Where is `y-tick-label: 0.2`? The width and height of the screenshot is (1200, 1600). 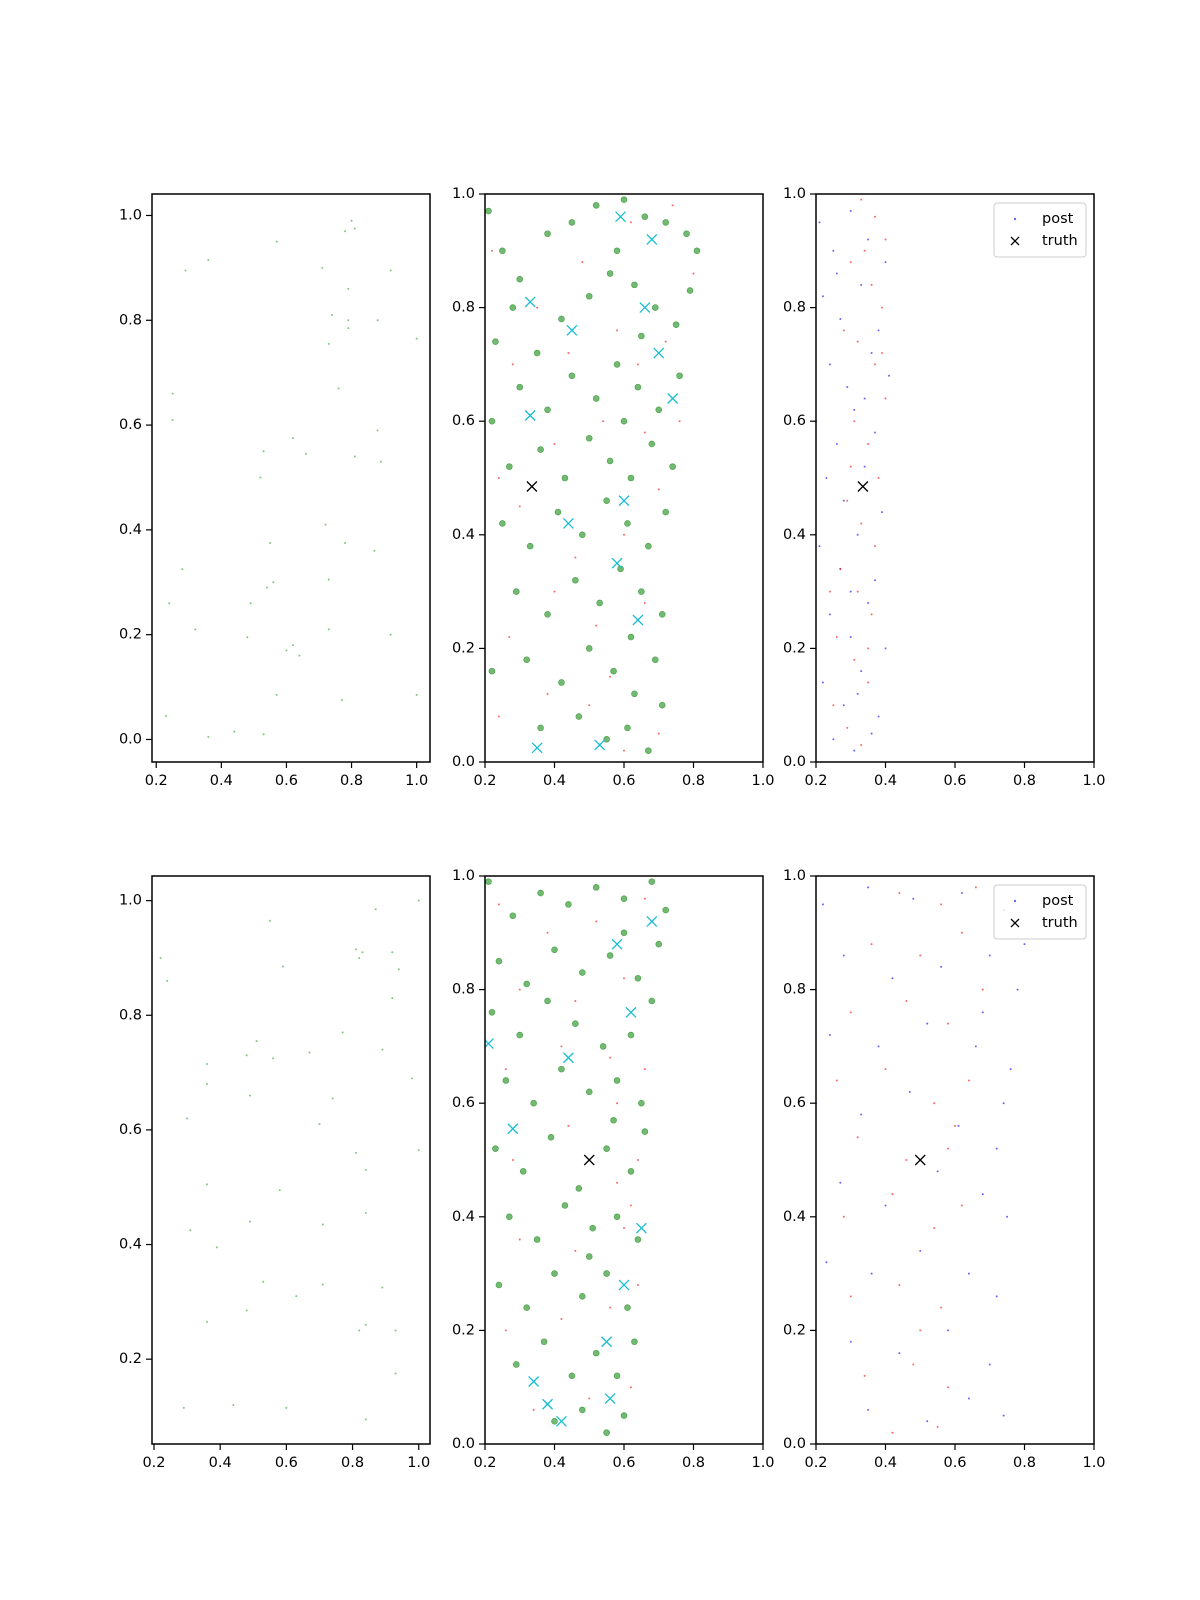
y-tick-label: 0.2 is located at coordinates (463, 1330).